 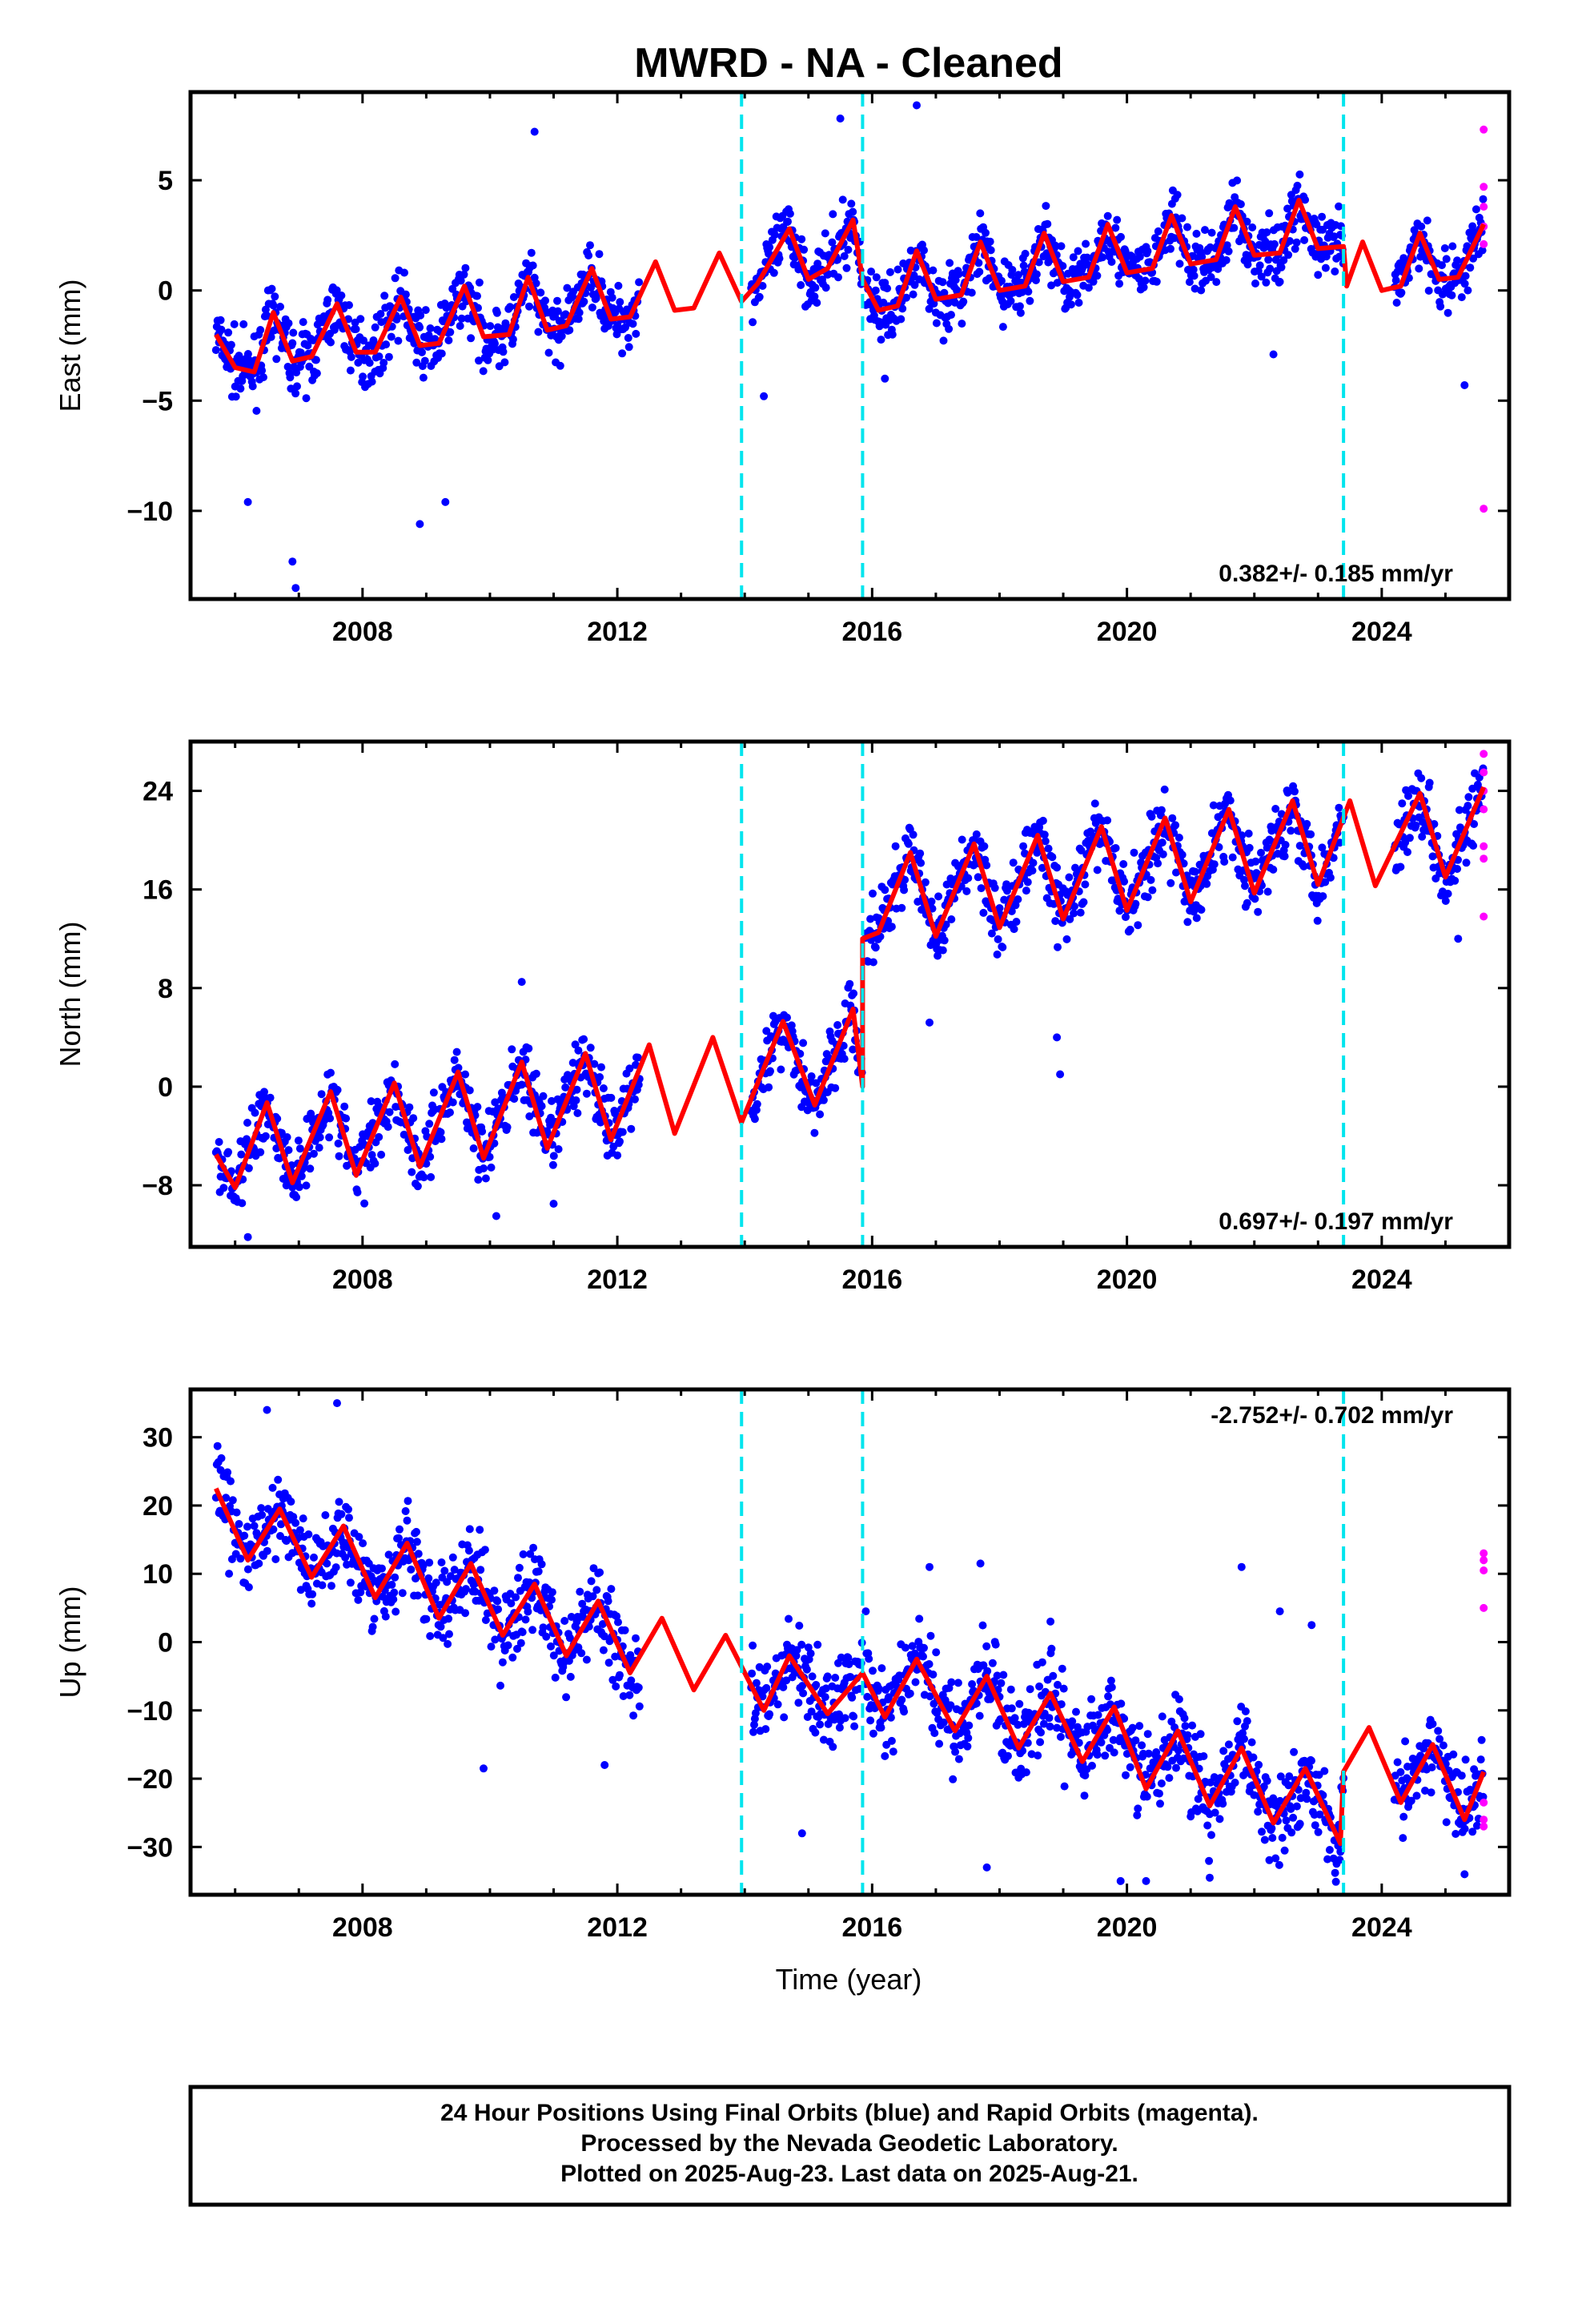 I want to click on north-y-tick-label: 8, so click(x=165, y=989).